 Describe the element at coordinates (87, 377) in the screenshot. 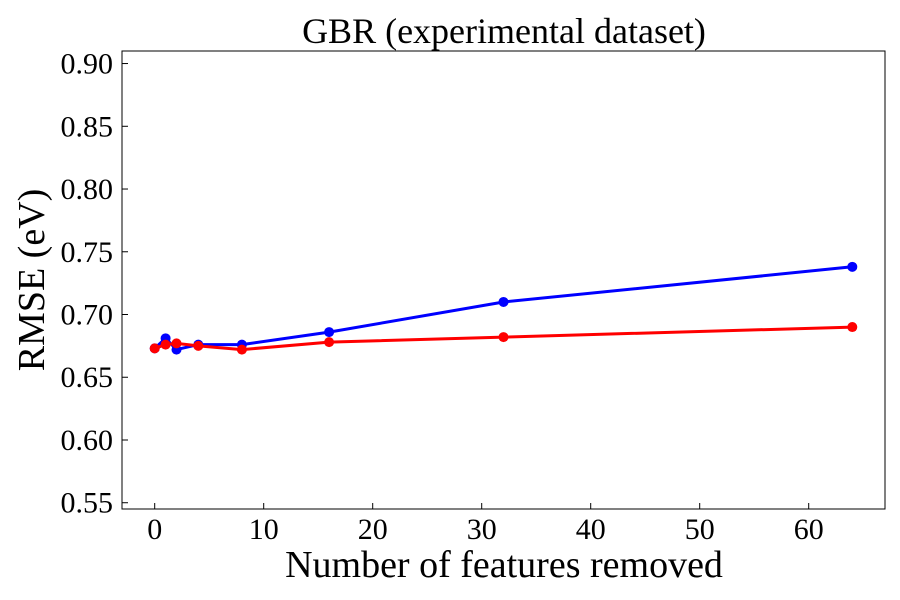

I see `y-tick-label: 0.65` at that location.